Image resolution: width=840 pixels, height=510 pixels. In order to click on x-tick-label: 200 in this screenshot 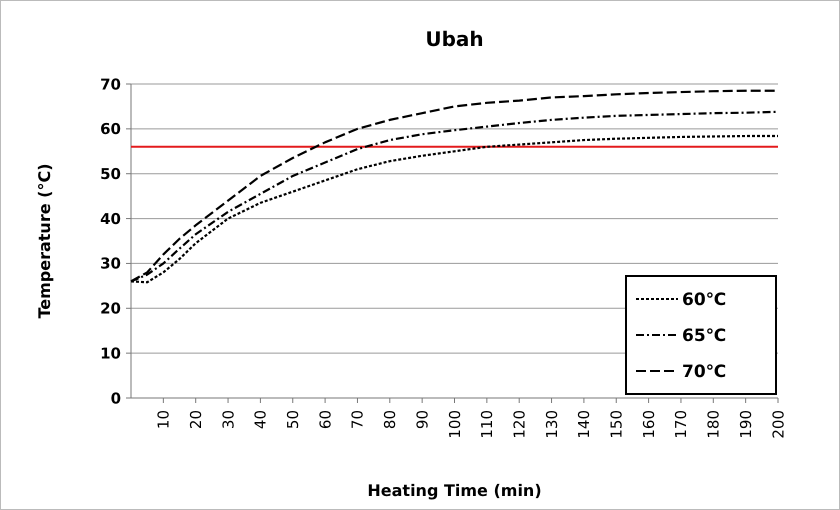, I will do `click(778, 424)`.